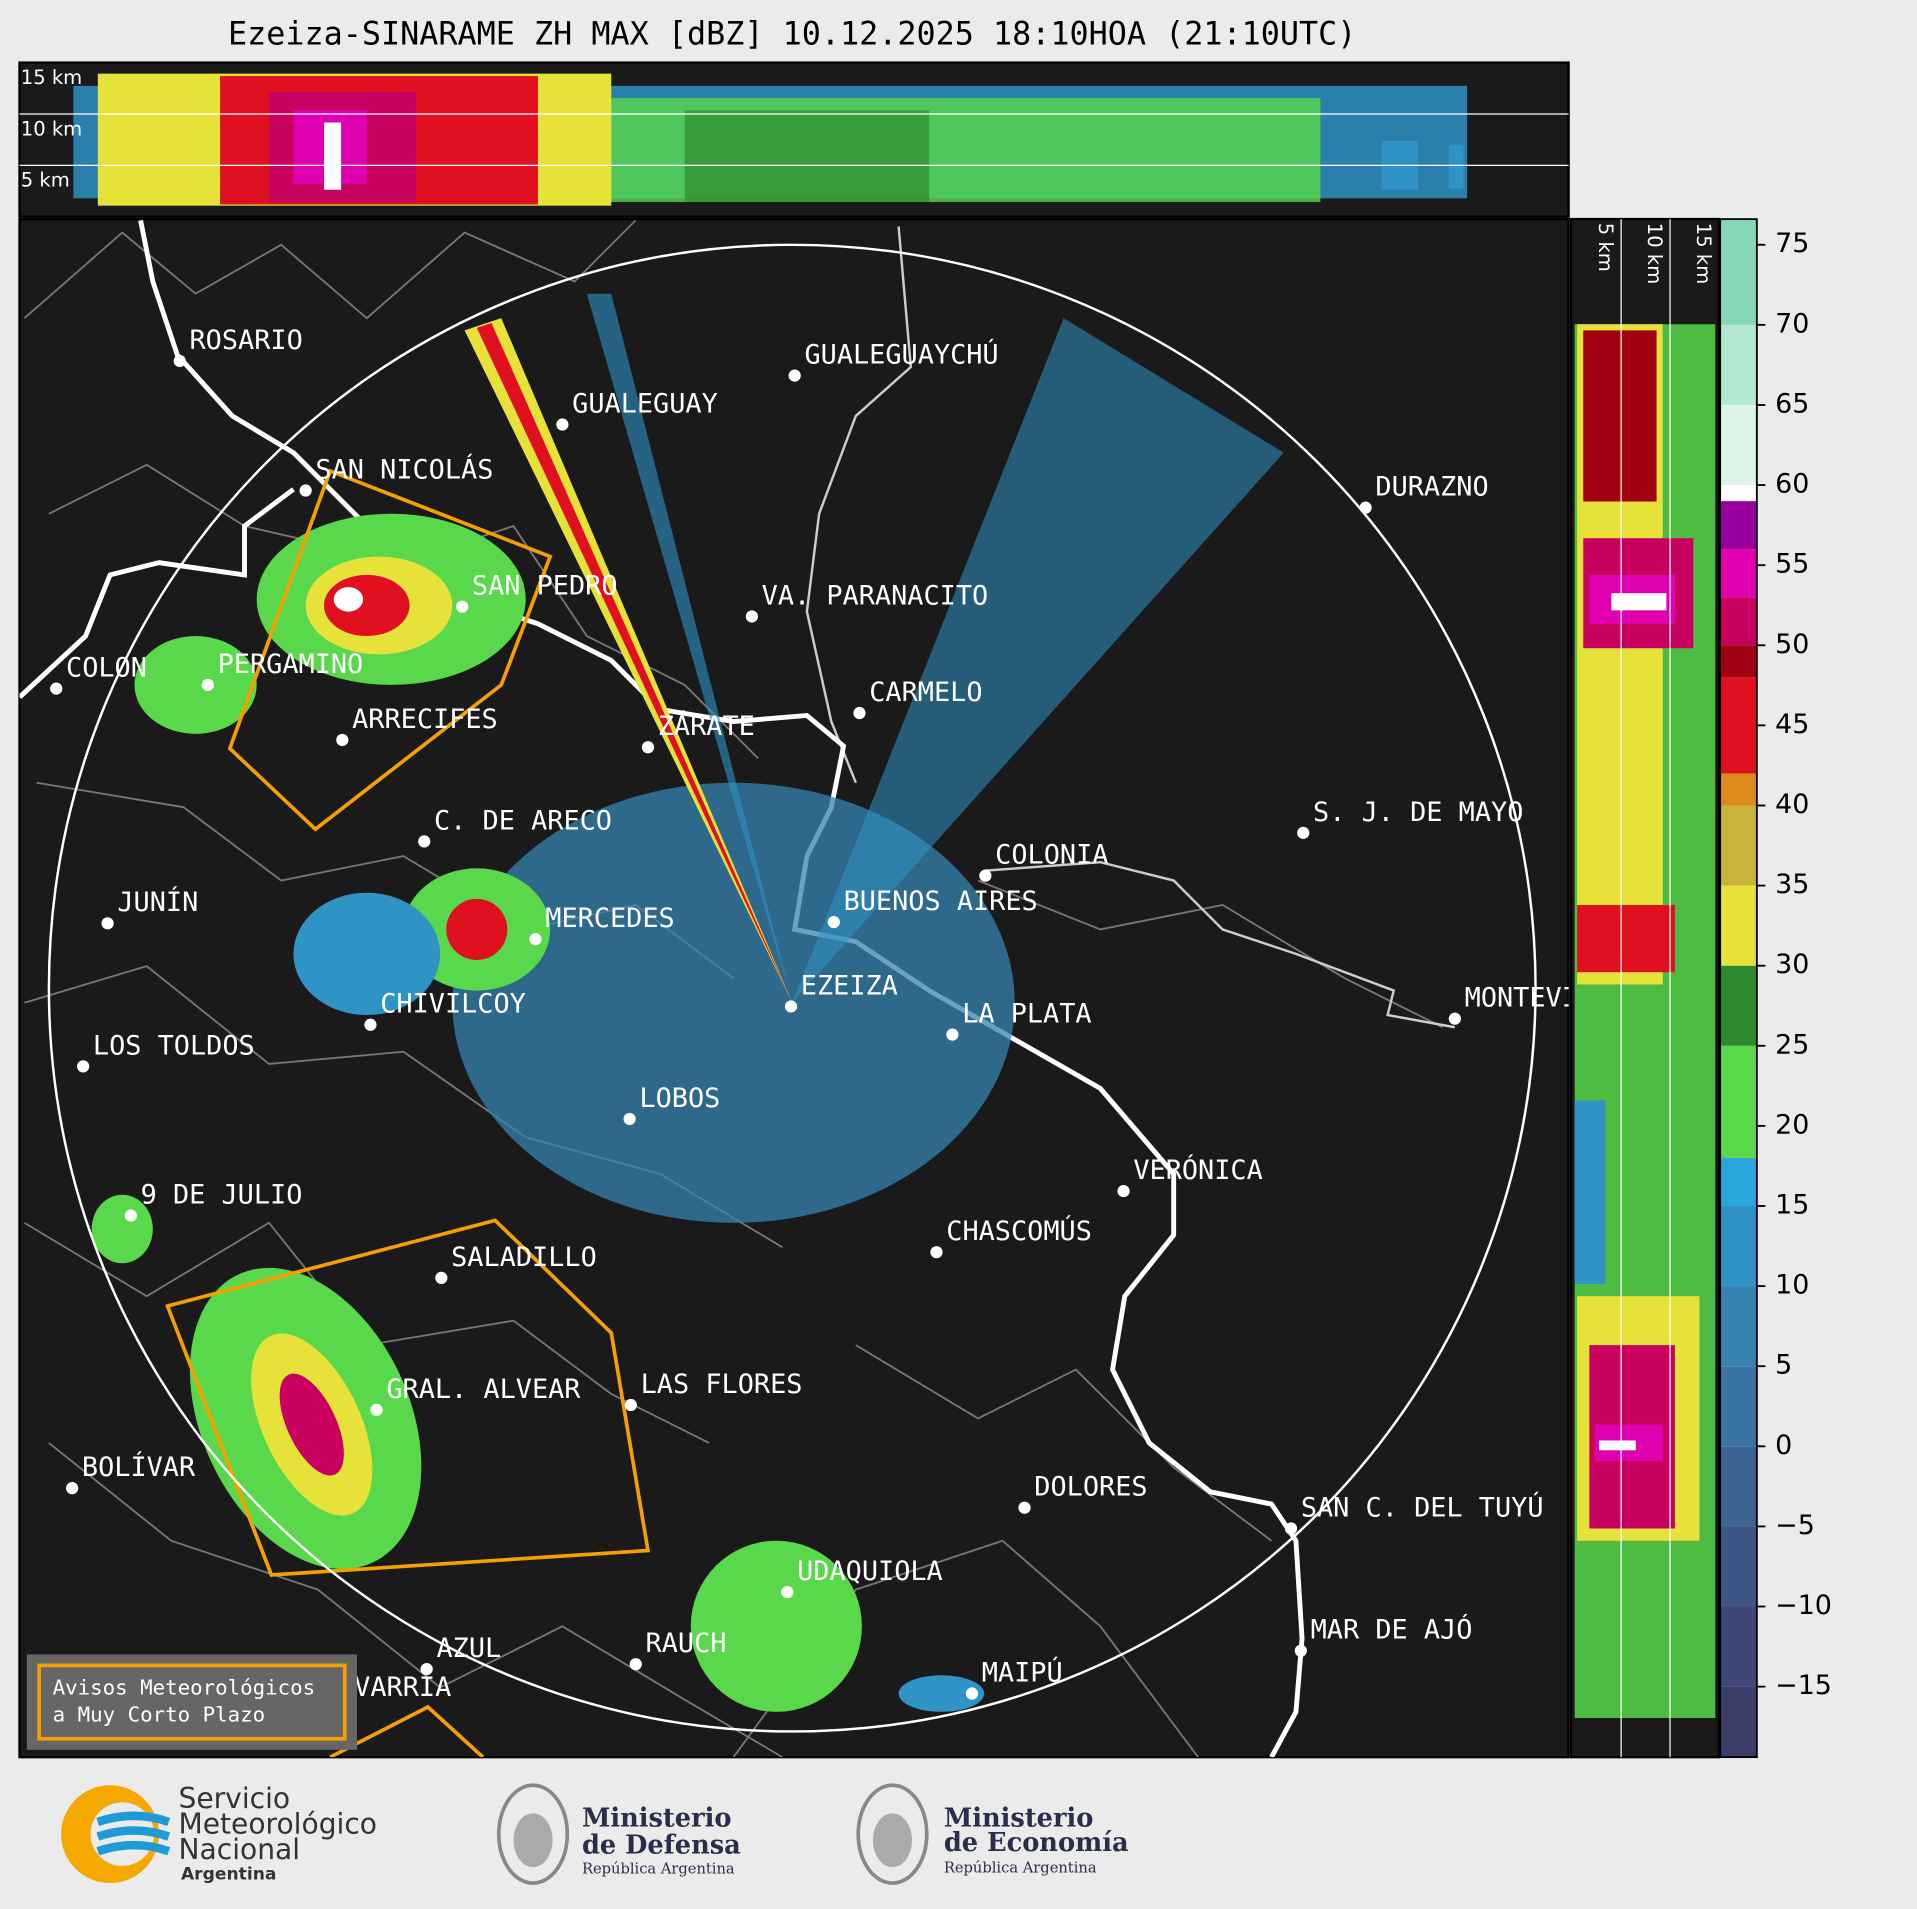 This screenshot has height=1909, width=1917. Describe the element at coordinates (1795, 1525) in the screenshot. I see `colorbar-tick-label: −5` at that location.